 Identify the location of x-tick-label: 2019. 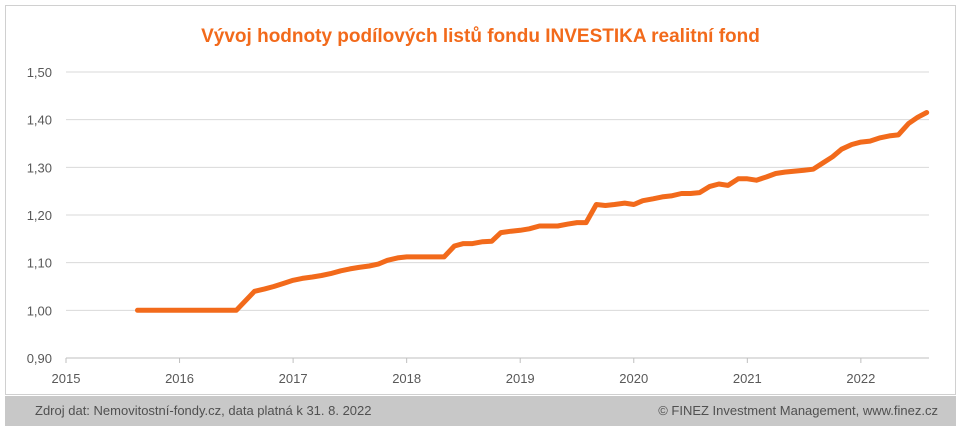
(520, 378).